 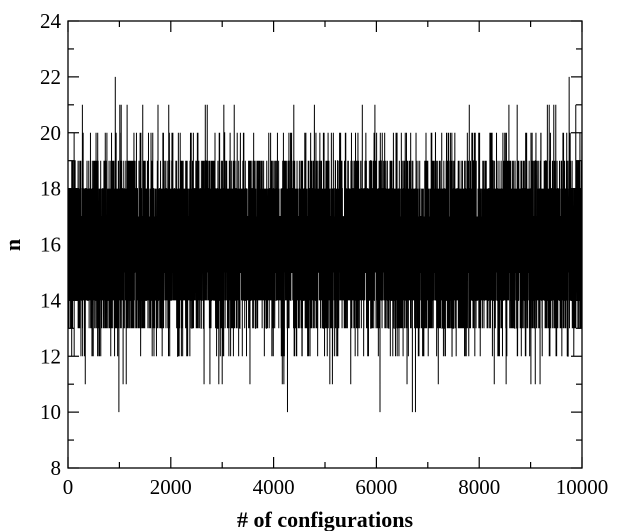 What do you see at coordinates (274, 487) in the screenshot?
I see `x-tick-label: 4000` at bounding box center [274, 487].